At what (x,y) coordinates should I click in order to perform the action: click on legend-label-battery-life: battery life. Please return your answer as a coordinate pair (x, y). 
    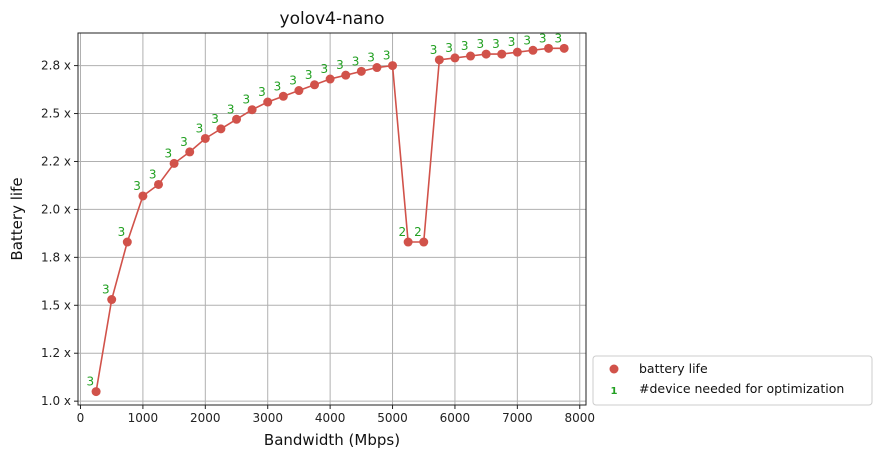
    Looking at the image, I should click on (673, 368).